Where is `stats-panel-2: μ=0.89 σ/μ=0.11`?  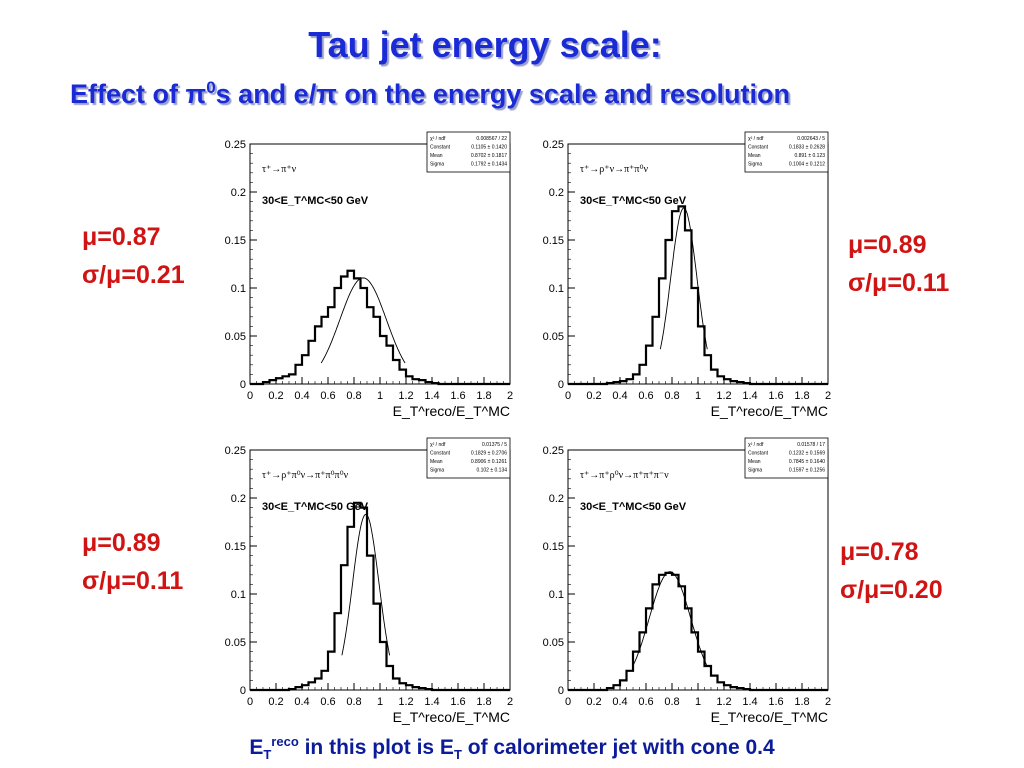 stats-panel-2: μ=0.89 σ/μ=0.11 is located at coordinates (898, 264).